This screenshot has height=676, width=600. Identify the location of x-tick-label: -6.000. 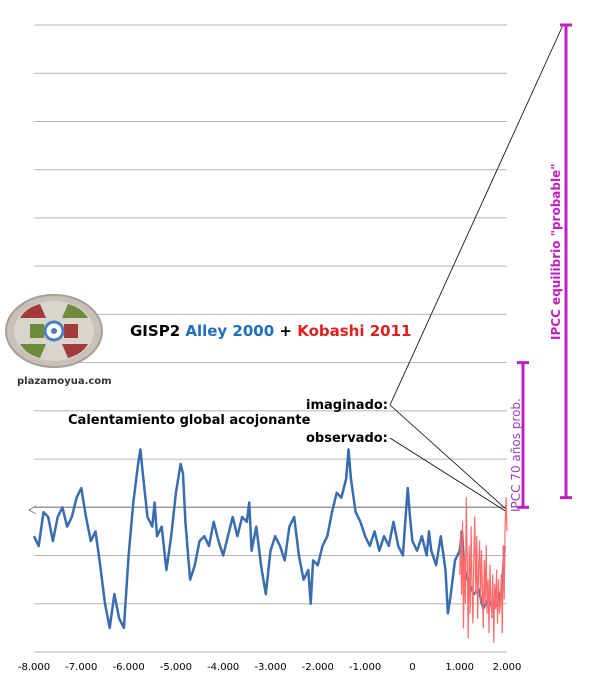
(128, 667).